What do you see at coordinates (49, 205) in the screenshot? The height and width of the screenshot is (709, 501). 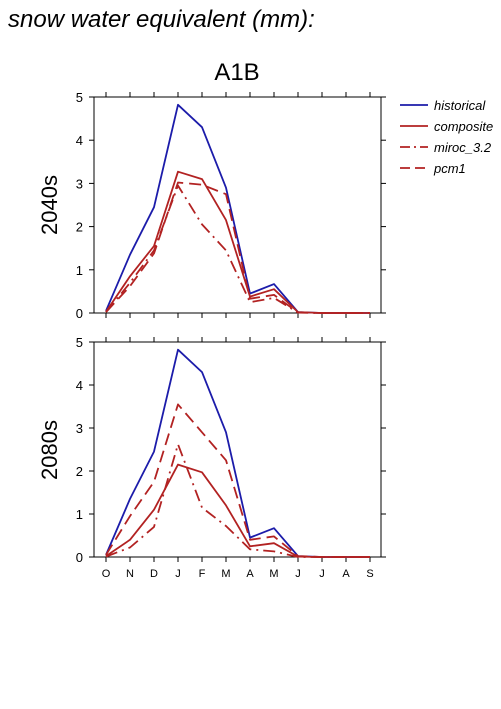 I see `y-axis-label: 2040s` at bounding box center [49, 205].